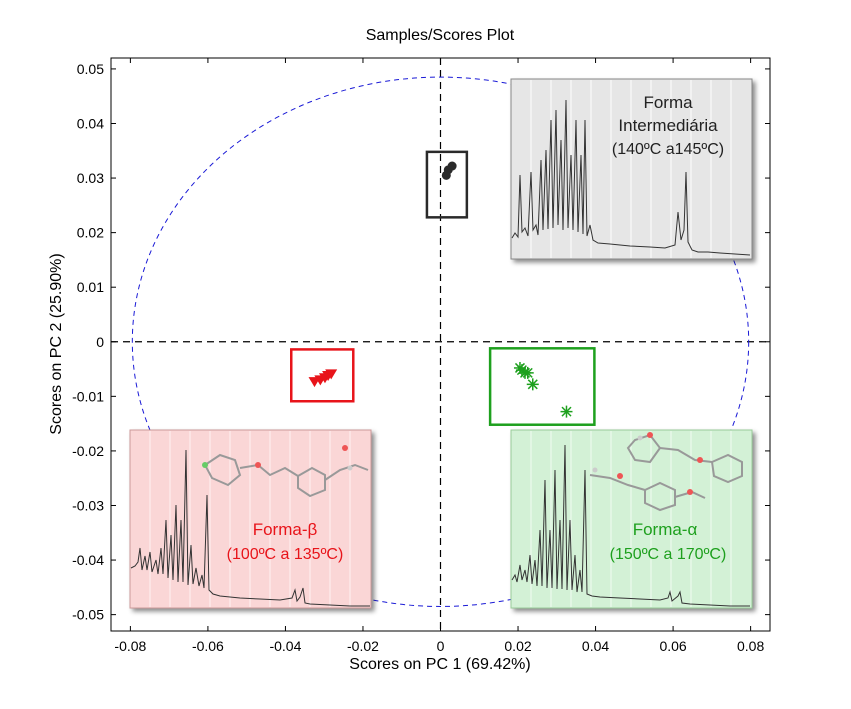  Describe the element at coordinates (668, 554) in the screenshot. I see `annotation-alpha-line-2: (150ºC a 170ºC)` at that location.